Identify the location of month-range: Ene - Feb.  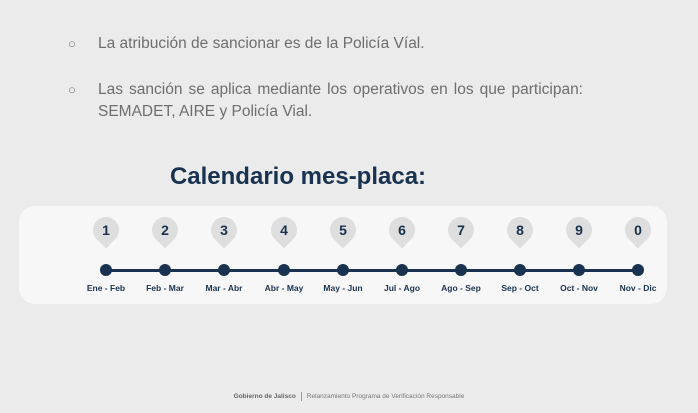
(106, 288).